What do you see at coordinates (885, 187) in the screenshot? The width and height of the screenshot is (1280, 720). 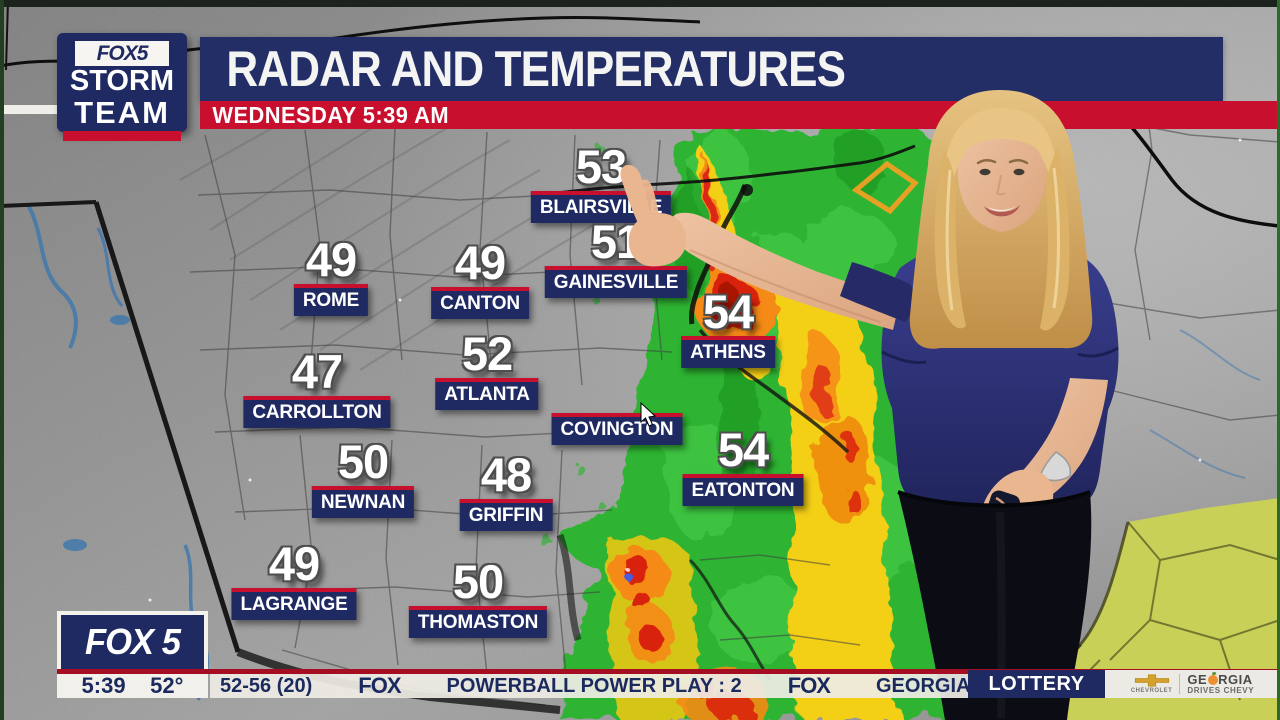 I see `storm-warning-polygon` at bounding box center [885, 187].